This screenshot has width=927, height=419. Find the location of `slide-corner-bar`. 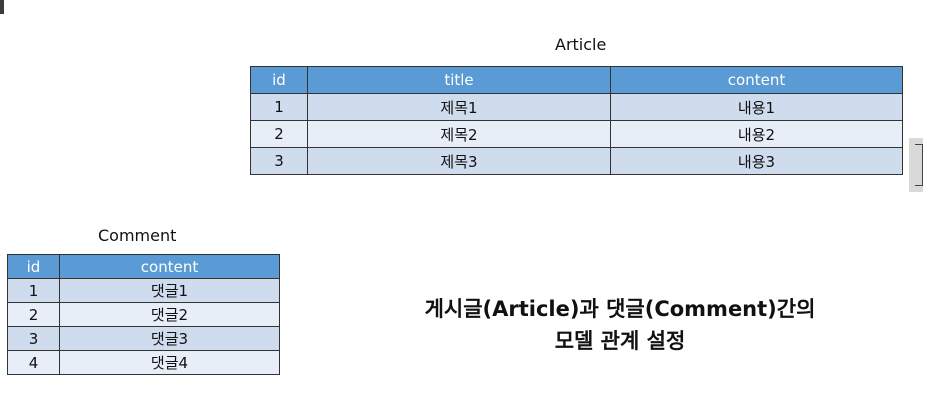

slide-corner-bar is located at coordinates (2, 7).